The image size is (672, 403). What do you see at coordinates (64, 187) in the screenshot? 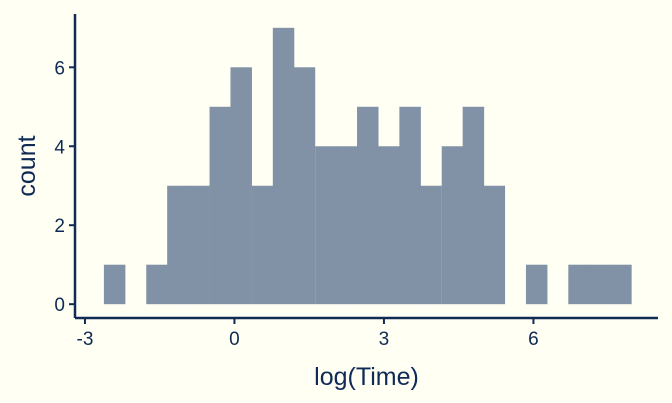
I see `y-axis-ticks: 0 2 4 6` at bounding box center [64, 187].